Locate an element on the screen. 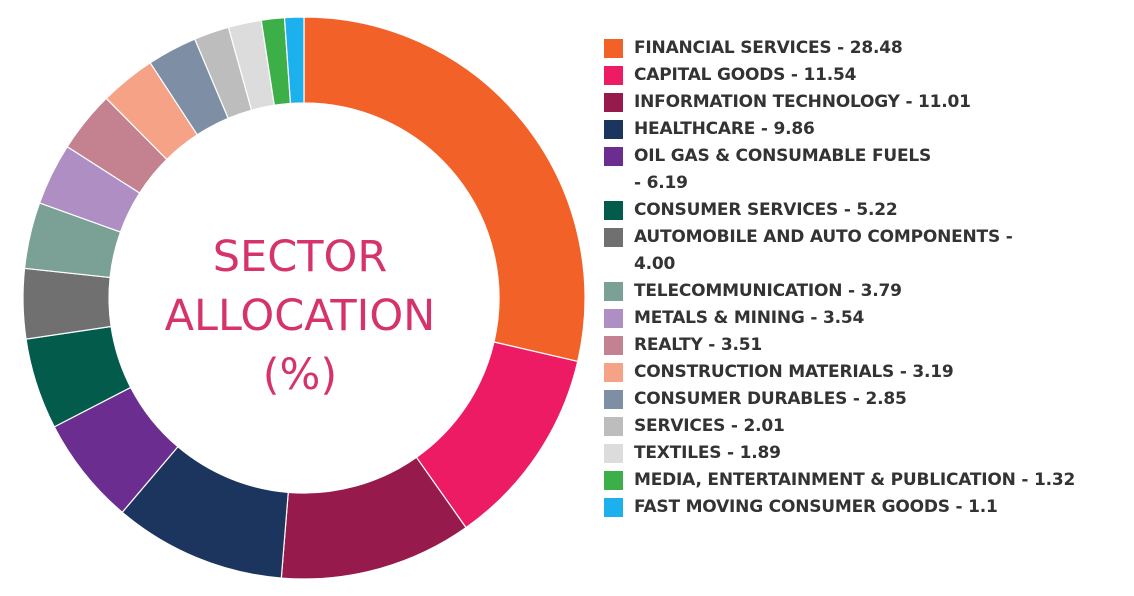 The image size is (1134, 596). legend-item: INFORMATION TECHNOLOGY - 11.01 is located at coordinates (866, 102).